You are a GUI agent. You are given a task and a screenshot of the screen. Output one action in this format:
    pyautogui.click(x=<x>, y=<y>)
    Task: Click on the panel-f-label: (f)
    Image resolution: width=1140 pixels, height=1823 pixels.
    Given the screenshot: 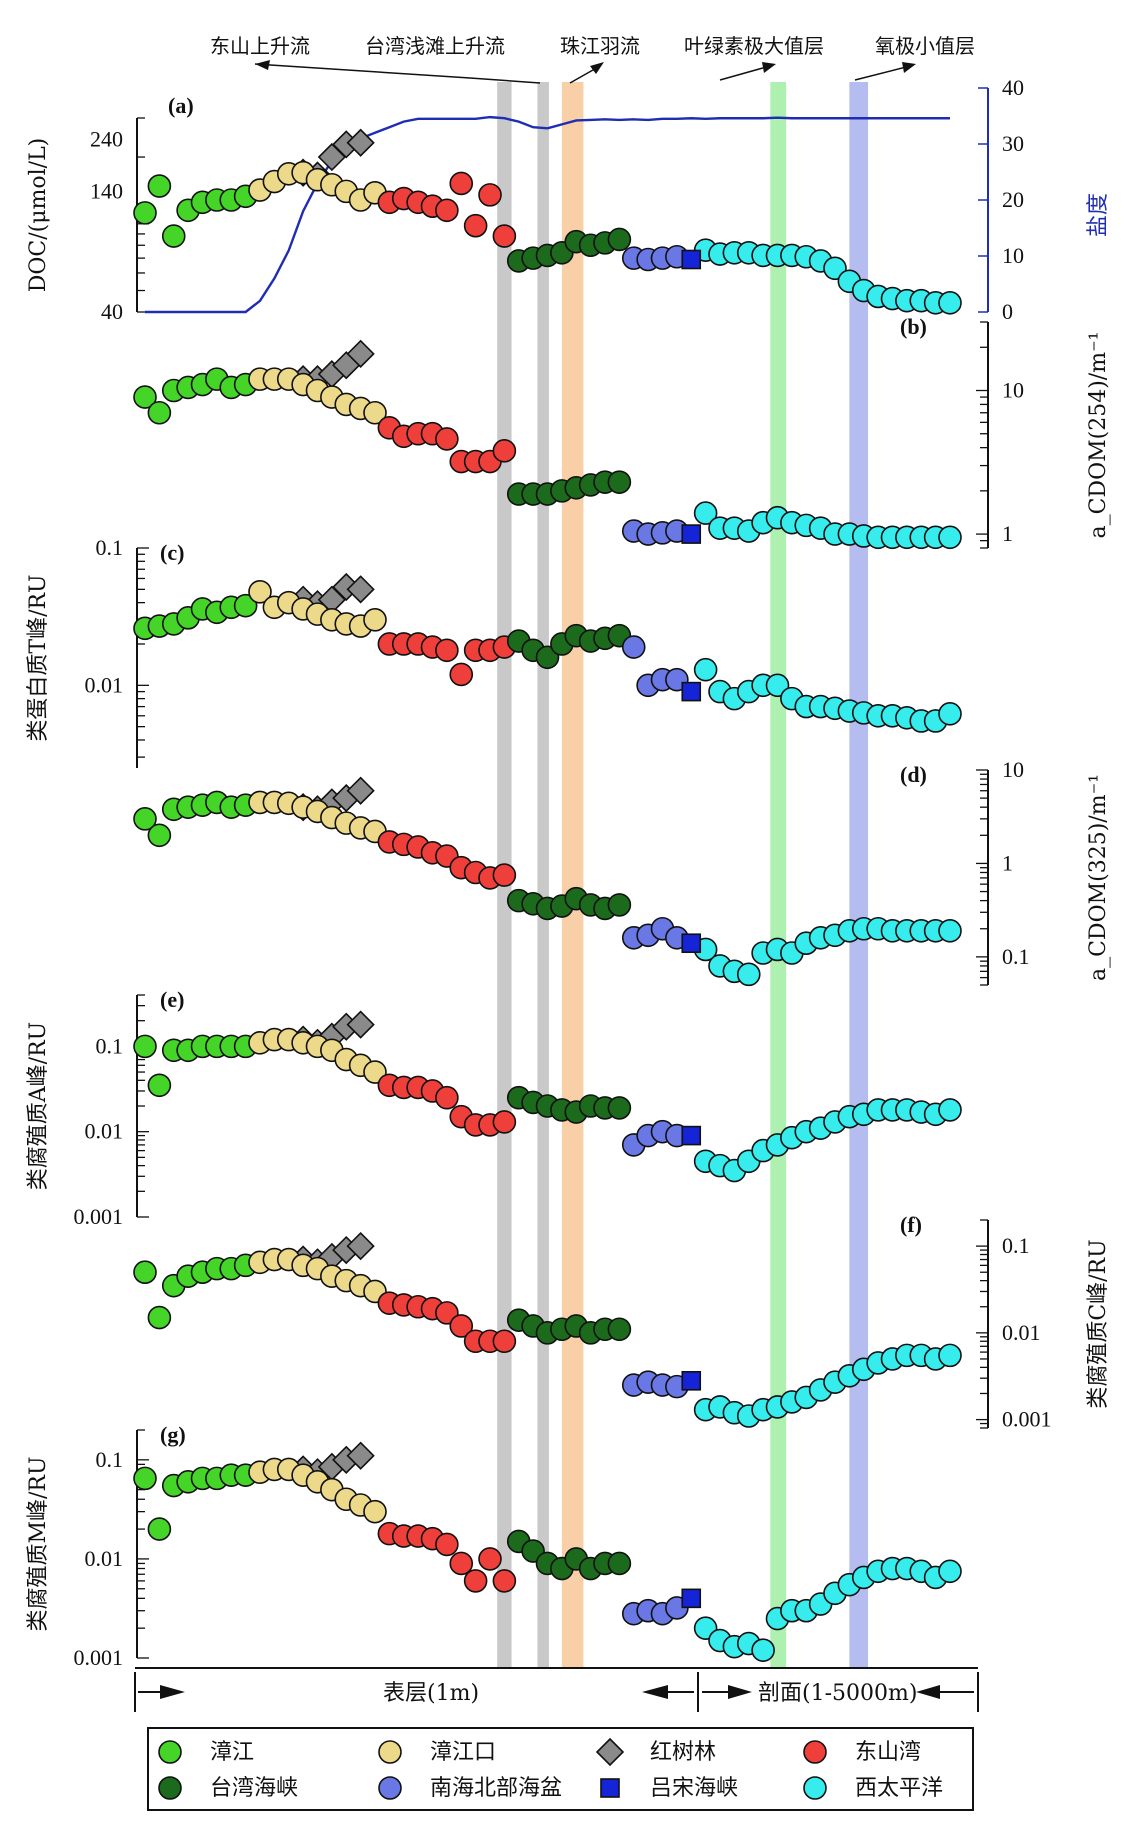 What is the action you would take?
    pyautogui.click(x=911, y=1224)
    